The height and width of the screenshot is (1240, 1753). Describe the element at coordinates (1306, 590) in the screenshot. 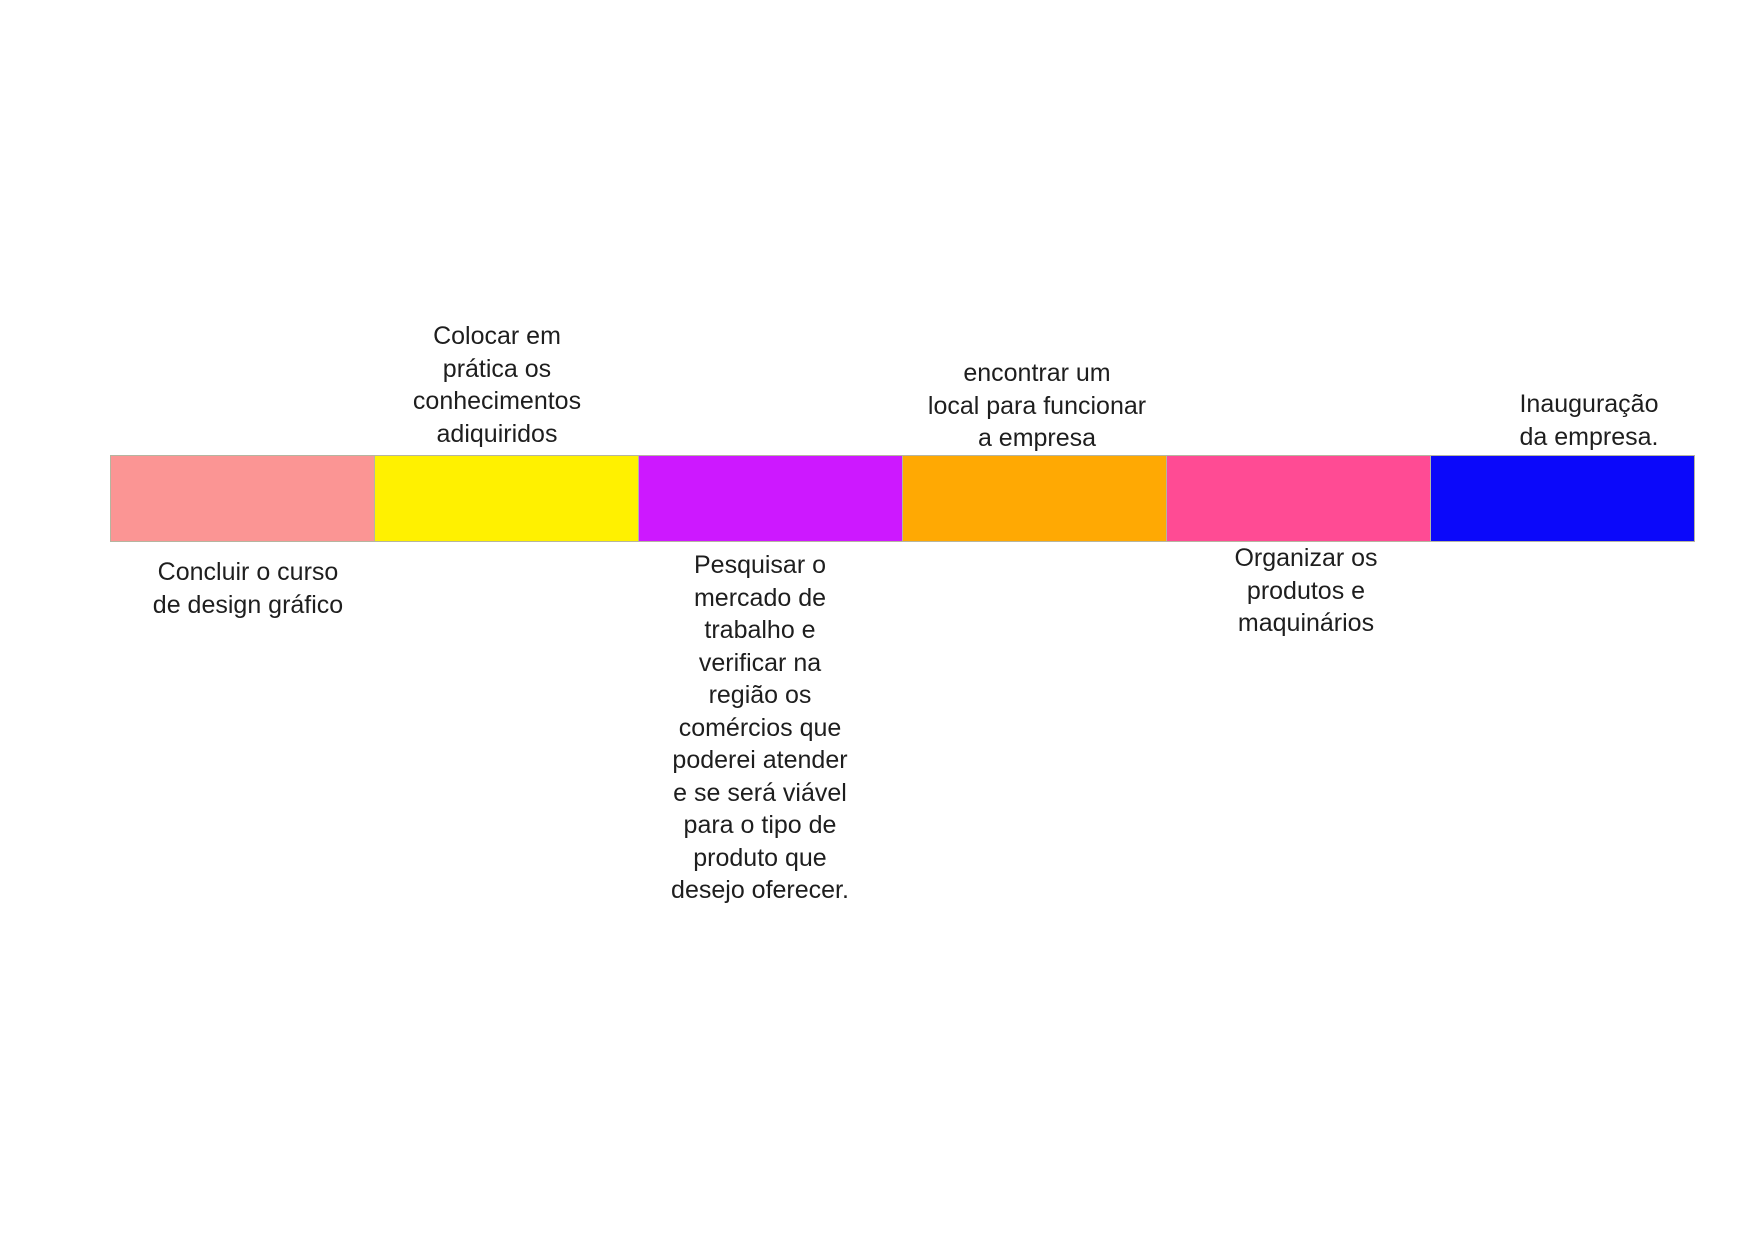

I see `step-label-5: Organizar os produtos e maquinários` at that location.